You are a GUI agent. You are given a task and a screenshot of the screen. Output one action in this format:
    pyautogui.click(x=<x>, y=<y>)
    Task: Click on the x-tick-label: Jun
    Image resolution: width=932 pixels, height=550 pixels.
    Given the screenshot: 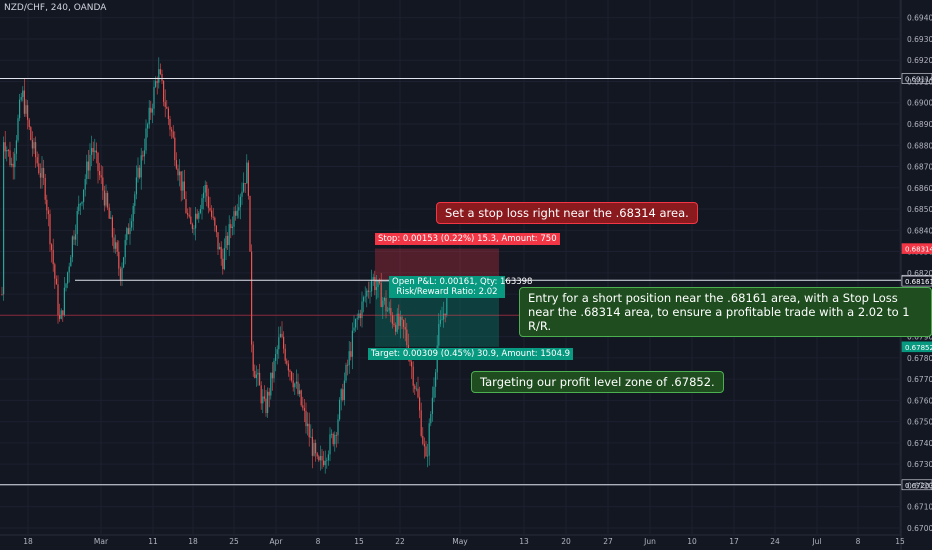 What is the action you would take?
    pyautogui.click(x=649, y=541)
    